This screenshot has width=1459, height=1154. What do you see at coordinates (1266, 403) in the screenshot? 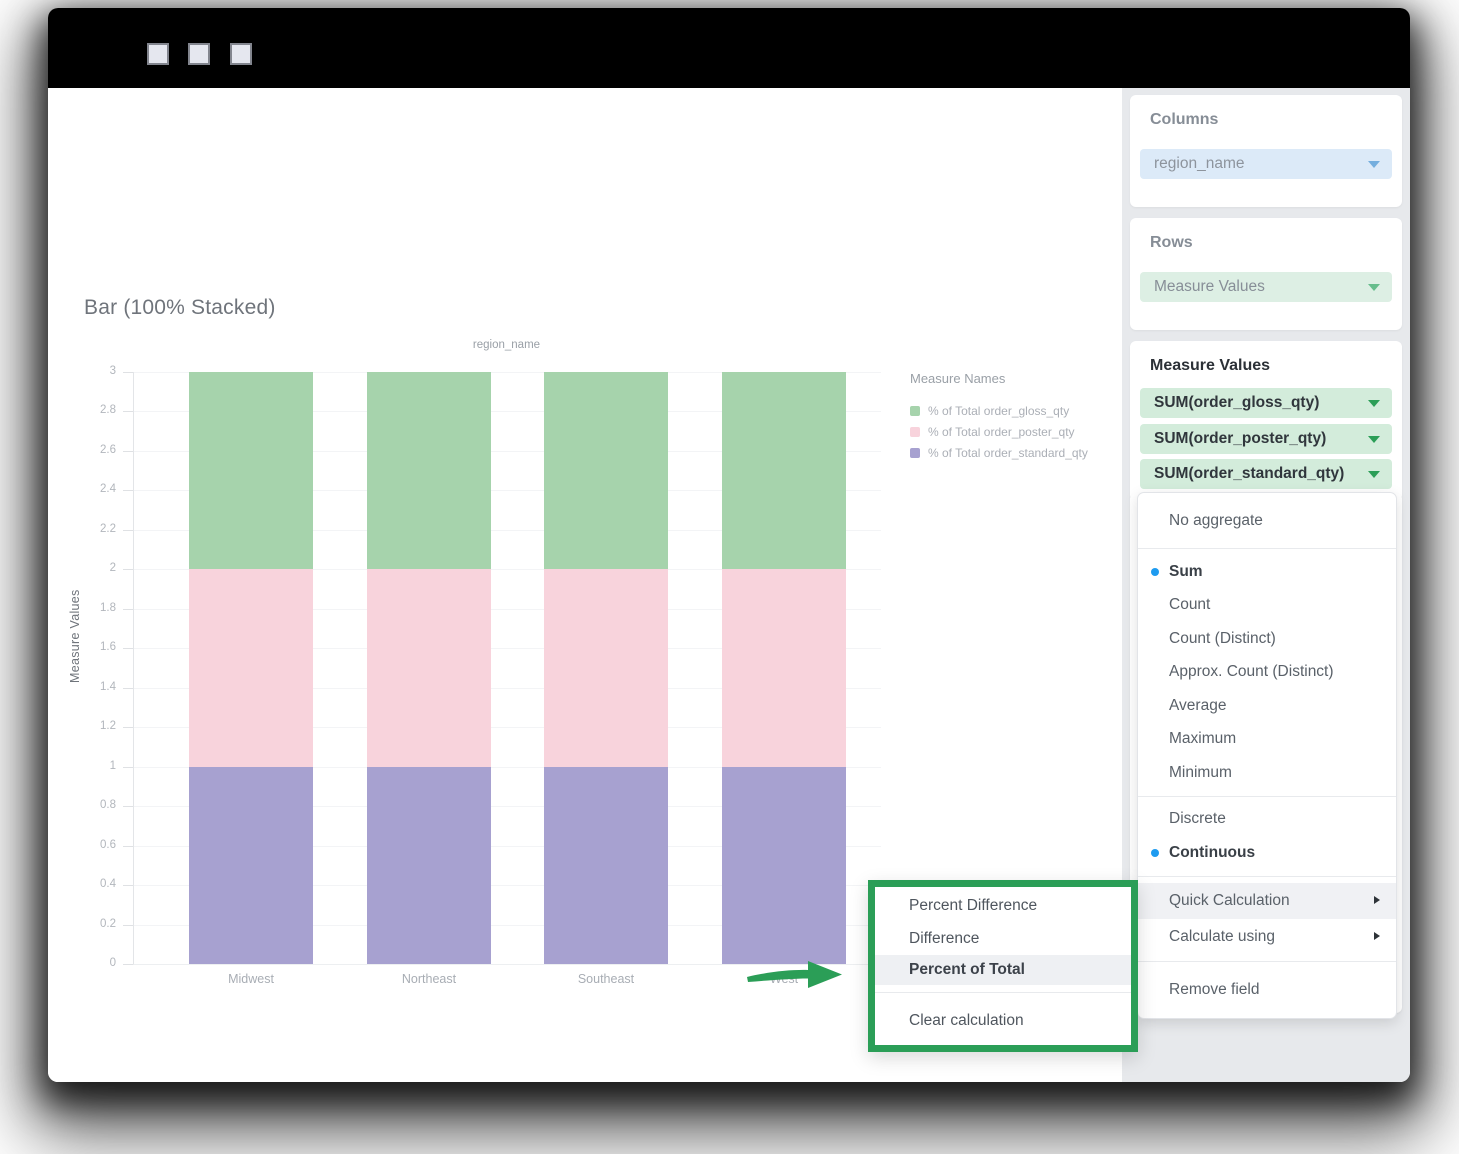
I see `measure-pill-gloss: SUM(order_gloss_qty)` at bounding box center [1266, 403].